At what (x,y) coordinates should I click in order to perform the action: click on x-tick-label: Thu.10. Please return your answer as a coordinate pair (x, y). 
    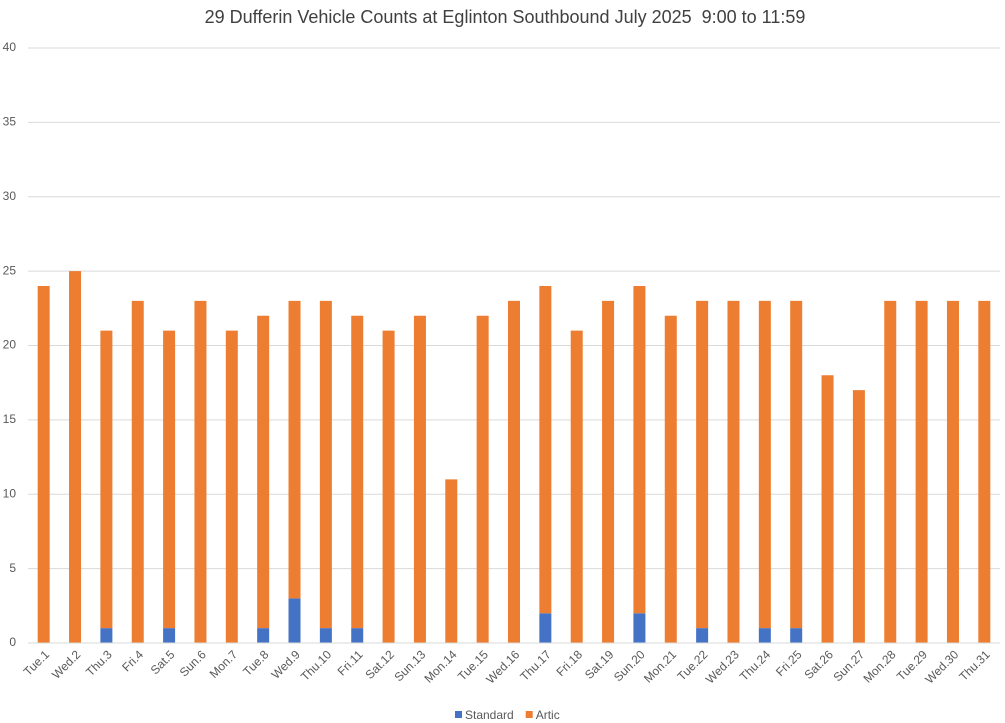
    Looking at the image, I should click on (316, 665).